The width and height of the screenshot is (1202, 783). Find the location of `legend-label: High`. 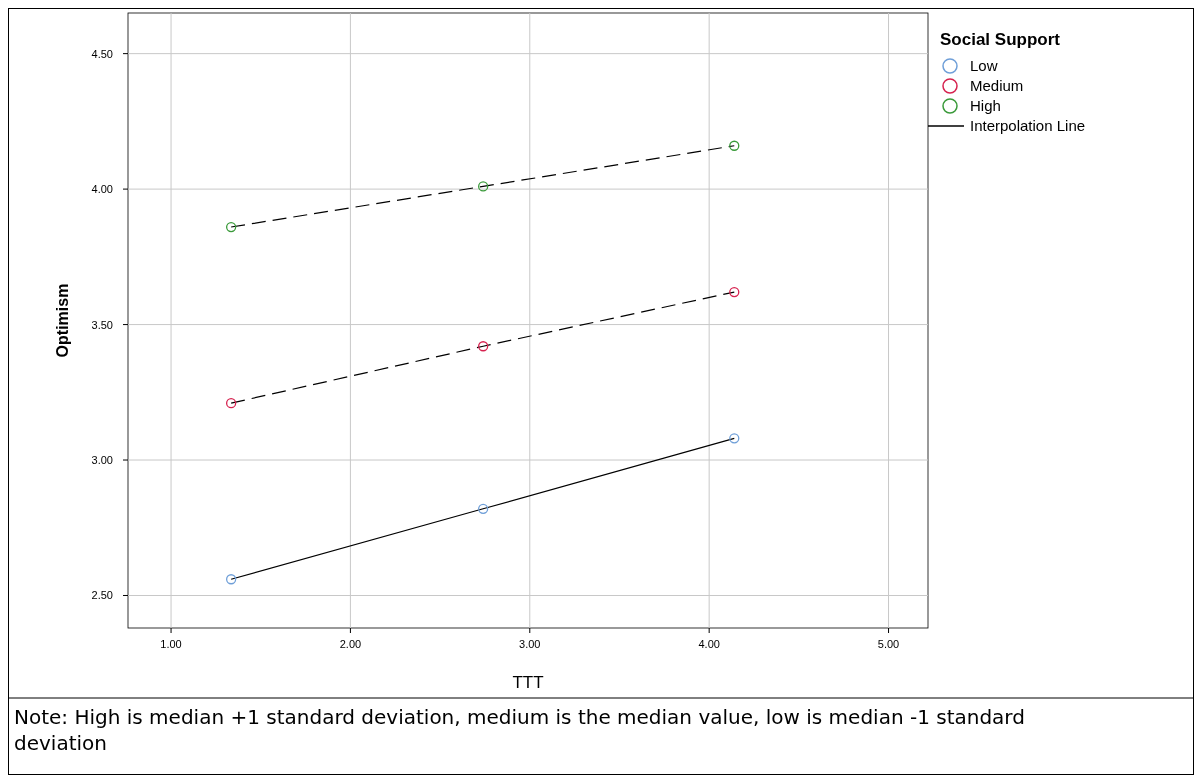

legend-label: High is located at coordinates (985, 105).